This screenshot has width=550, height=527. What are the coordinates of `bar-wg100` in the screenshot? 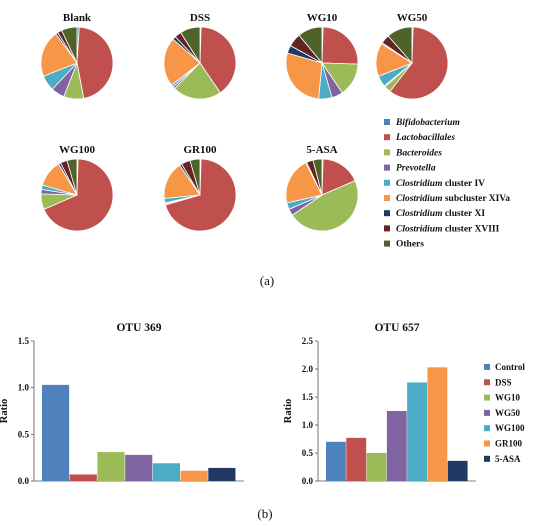 It's located at (166, 472).